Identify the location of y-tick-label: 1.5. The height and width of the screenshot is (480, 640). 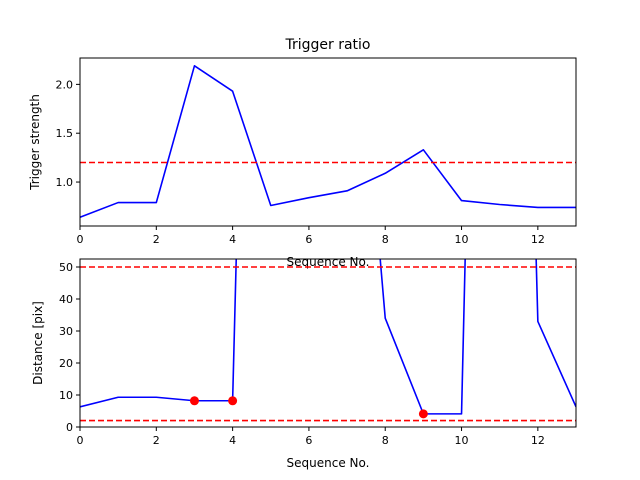
(65, 133).